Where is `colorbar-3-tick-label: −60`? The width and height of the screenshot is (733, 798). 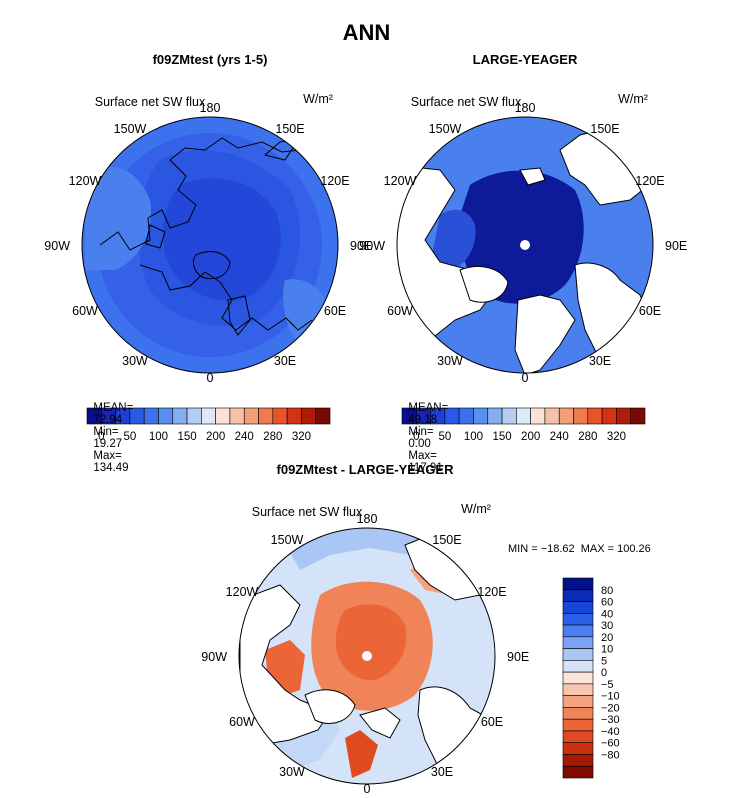 colorbar-3-tick-label: −60 is located at coordinates (610, 744).